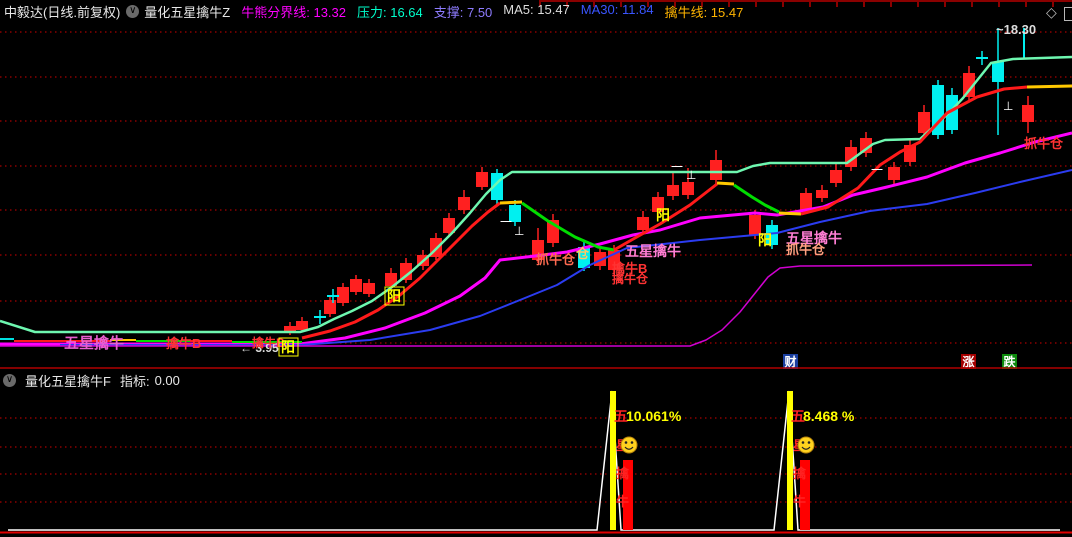  I want to click on chart-badge: 跌, so click(1010, 361).